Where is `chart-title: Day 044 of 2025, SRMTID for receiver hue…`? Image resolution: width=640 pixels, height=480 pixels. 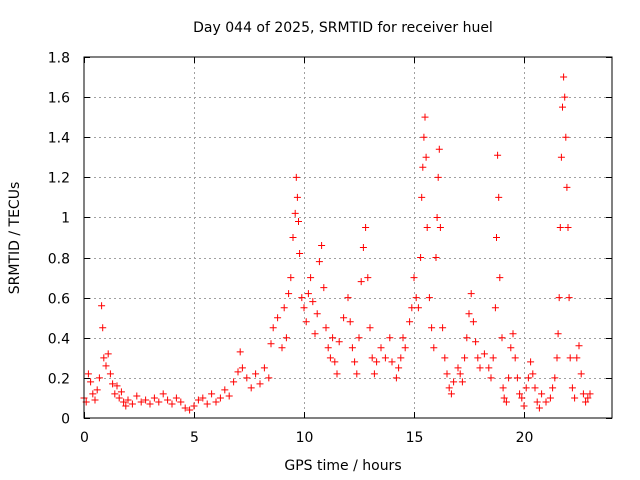 chart-title: Day 044 of 2025, SRMTID for receiver hue… is located at coordinates (343, 28).